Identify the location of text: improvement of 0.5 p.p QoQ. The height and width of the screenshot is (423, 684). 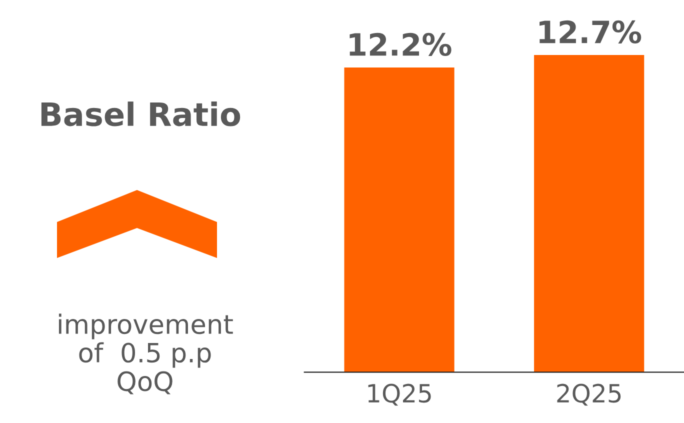
(145, 354).